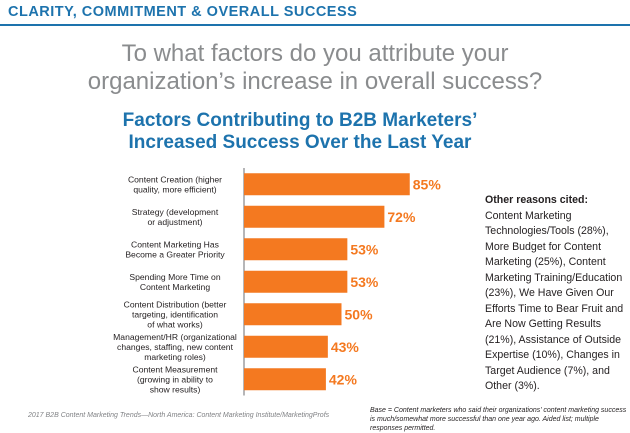 Image resolution: width=630 pixels, height=433 pixels. What do you see at coordinates (315, 53) in the screenshot?
I see `question-line-1: To what factors do you attribute your` at bounding box center [315, 53].